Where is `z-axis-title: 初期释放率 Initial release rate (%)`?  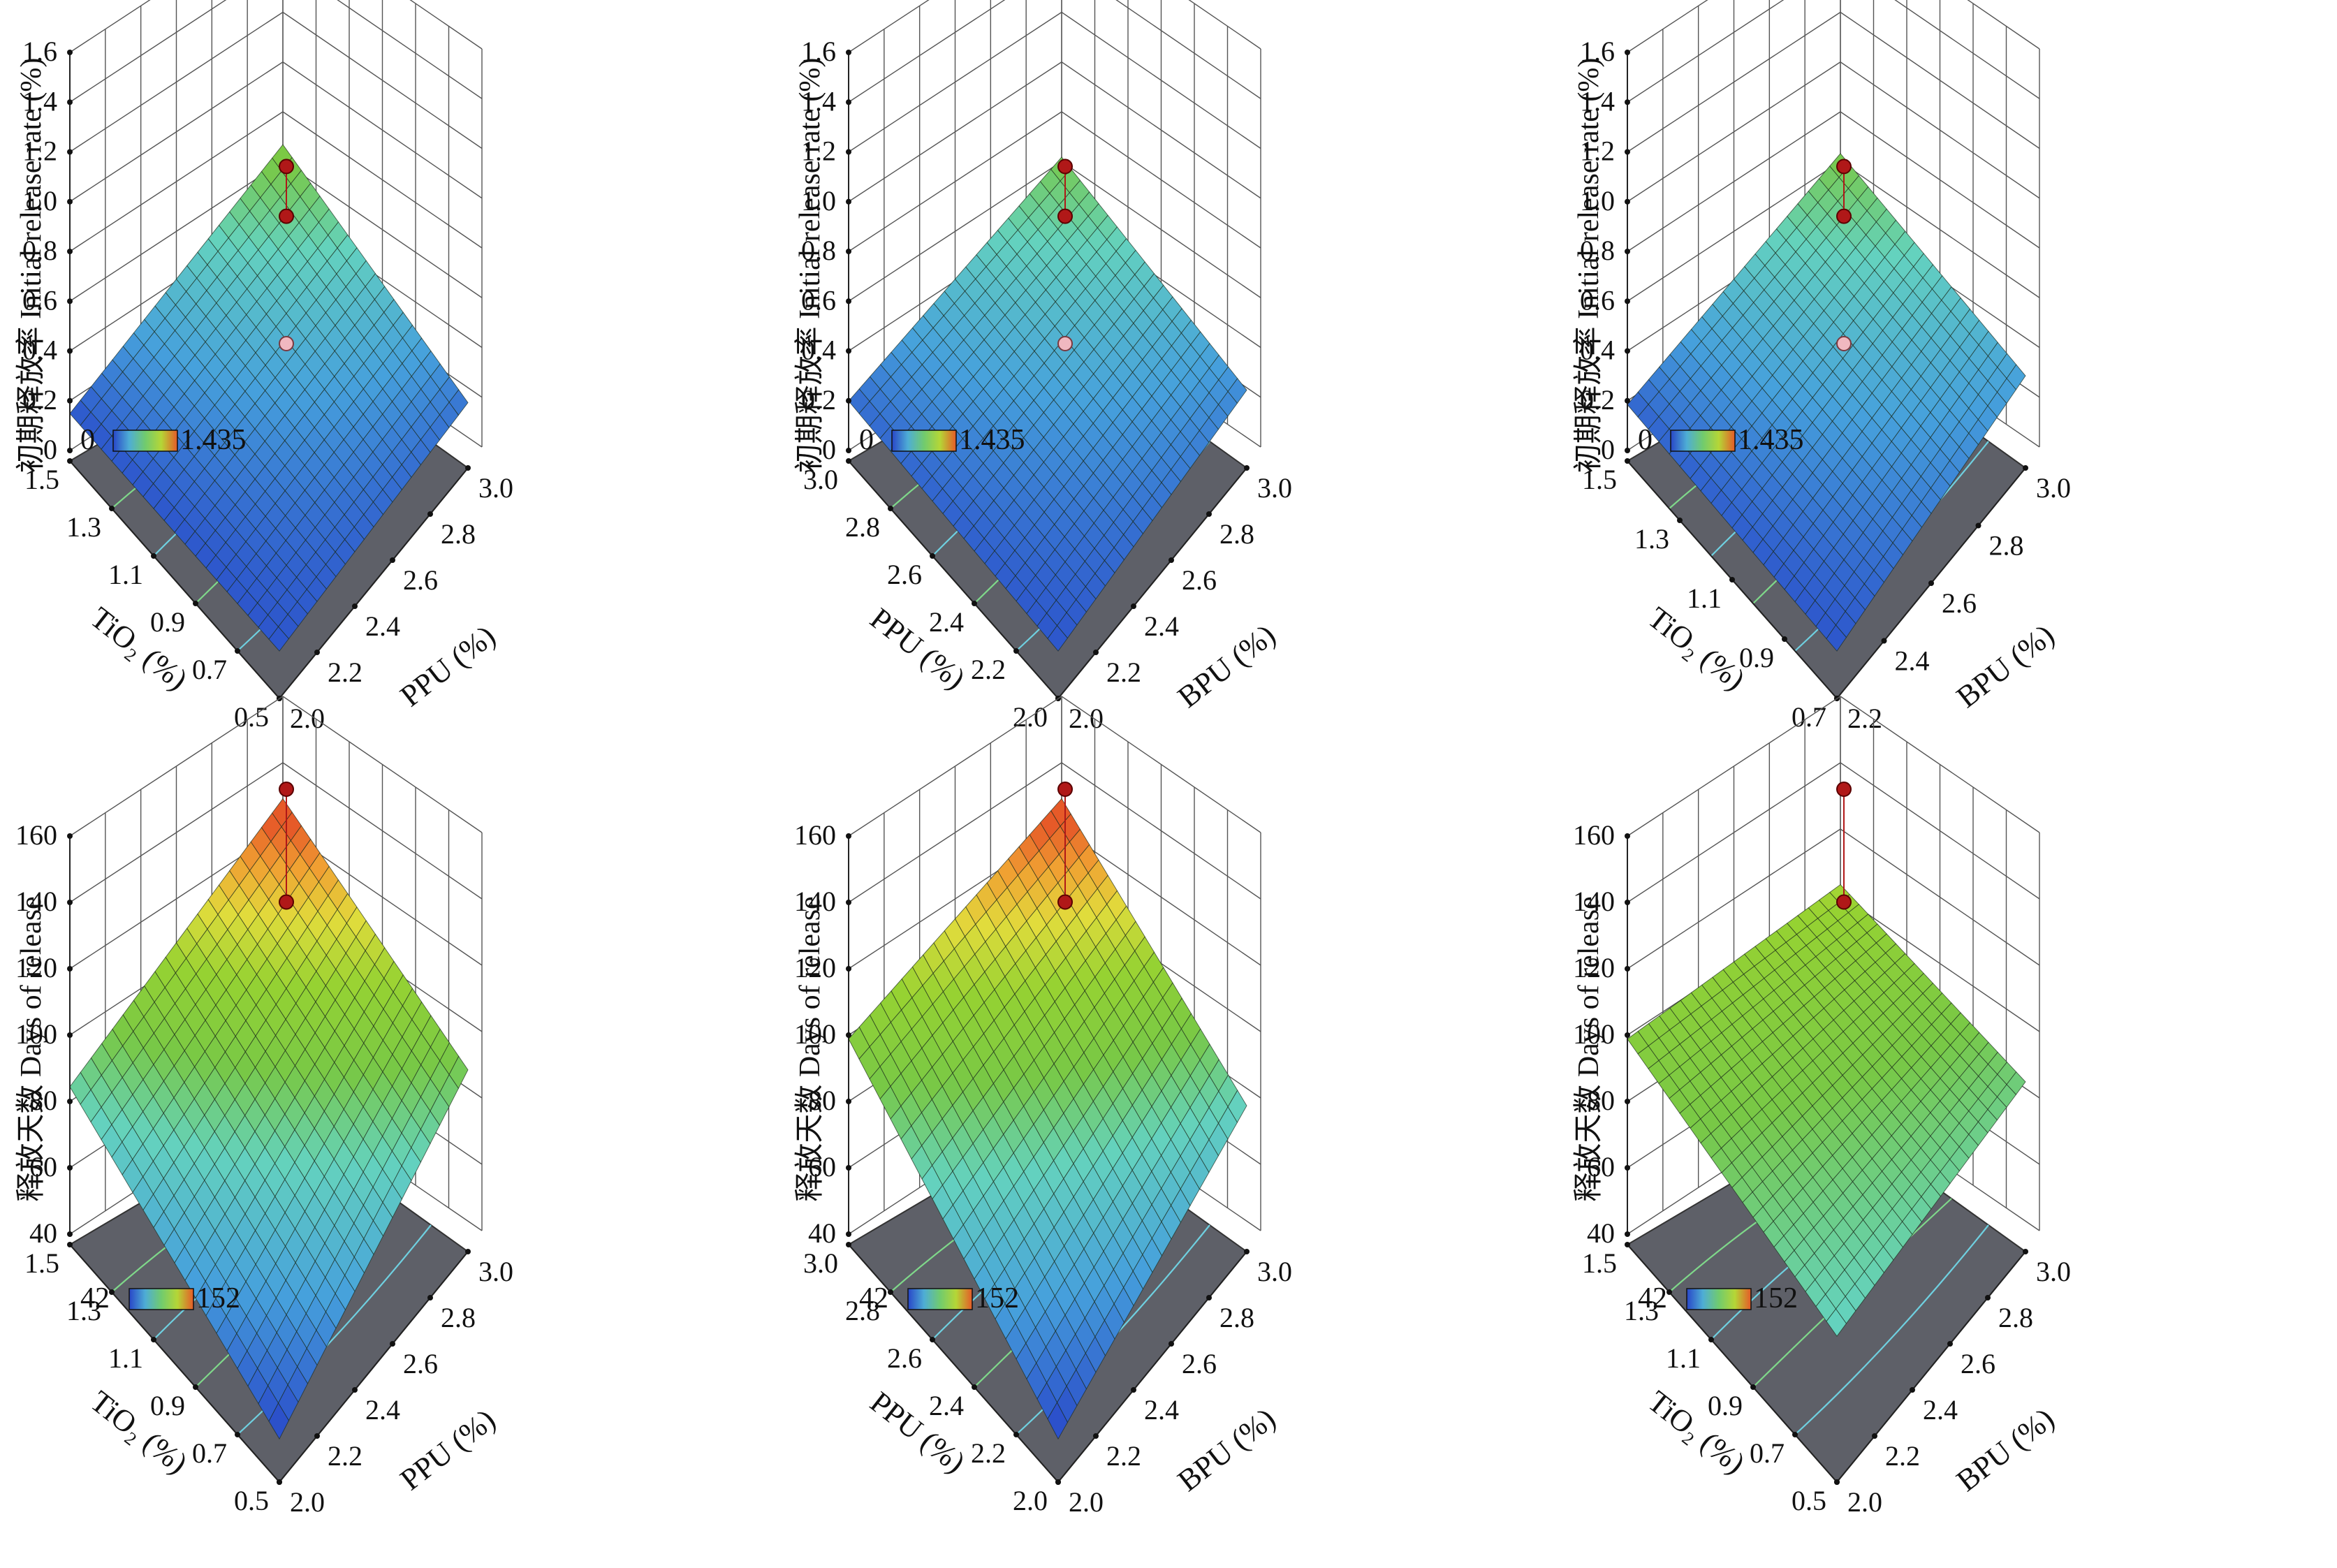 z-axis-title: 初期释放率 Initial release rate (%) is located at coordinates (810, 266).